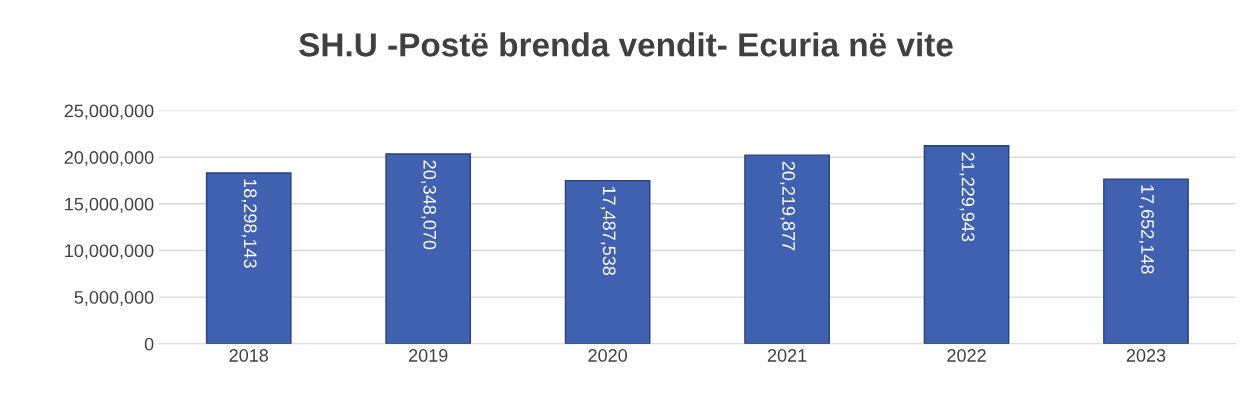 This screenshot has width=1252, height=402. Describe the element at coordinates (109, 252) in the screenshot. I see `y-tick-label: 10,000,000` at that location.